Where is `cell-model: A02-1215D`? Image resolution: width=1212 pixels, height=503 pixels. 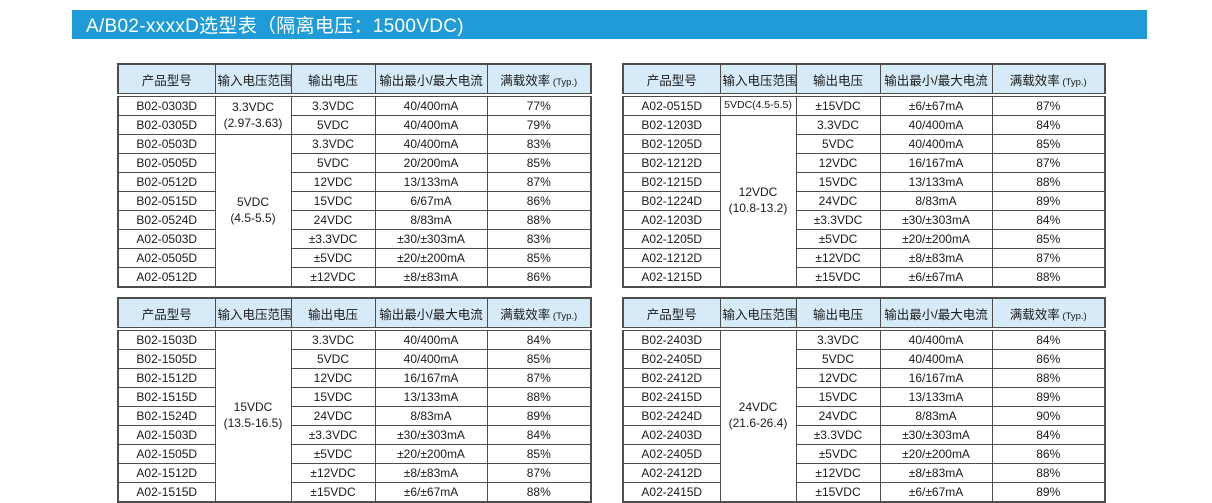
cell-model: A02-1215D is located at coordinates (671, 277).